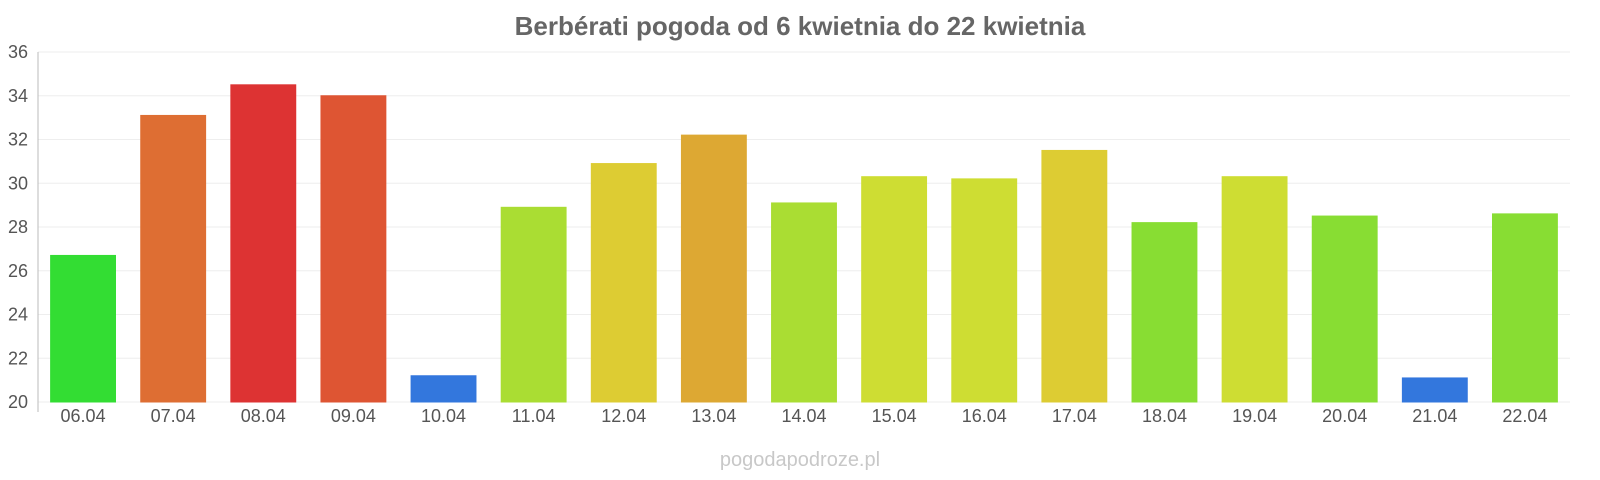 The image size is (1600, 480). I want to click on x-tick-label: 11.04, so click(534, 416).